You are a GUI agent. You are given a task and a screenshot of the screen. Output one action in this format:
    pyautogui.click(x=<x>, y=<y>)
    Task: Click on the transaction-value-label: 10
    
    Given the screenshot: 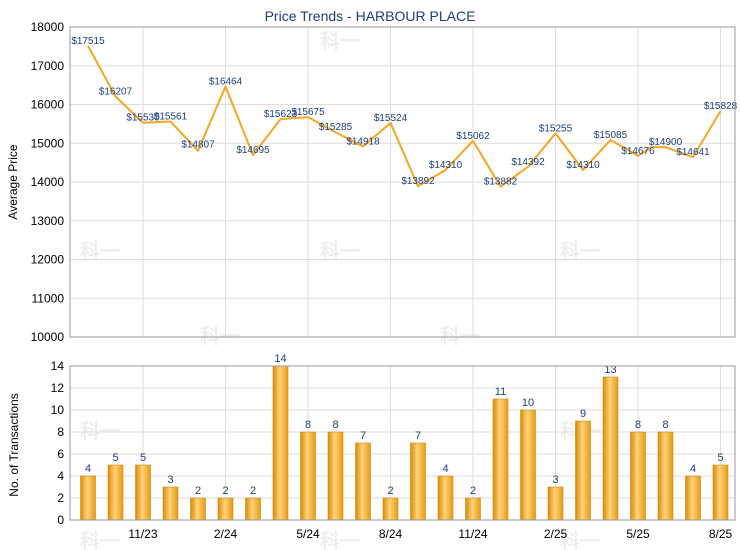 What is the action you would take?
    pyautogui.click(x=528, y=403)
    